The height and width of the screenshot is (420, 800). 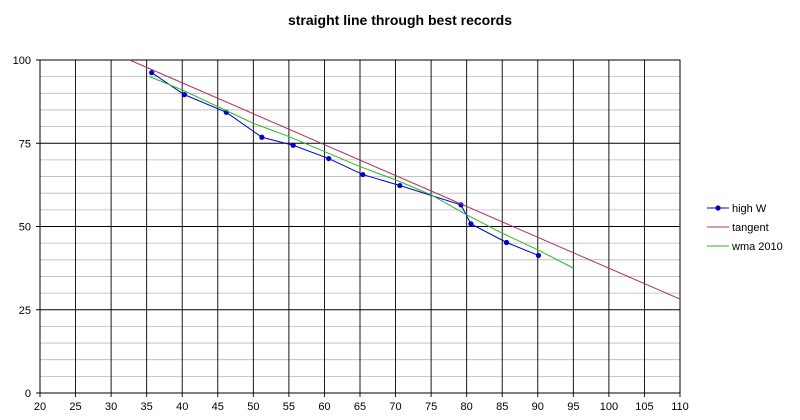 I want to click on y-tick-label: 50, so click(x=25, y=228).